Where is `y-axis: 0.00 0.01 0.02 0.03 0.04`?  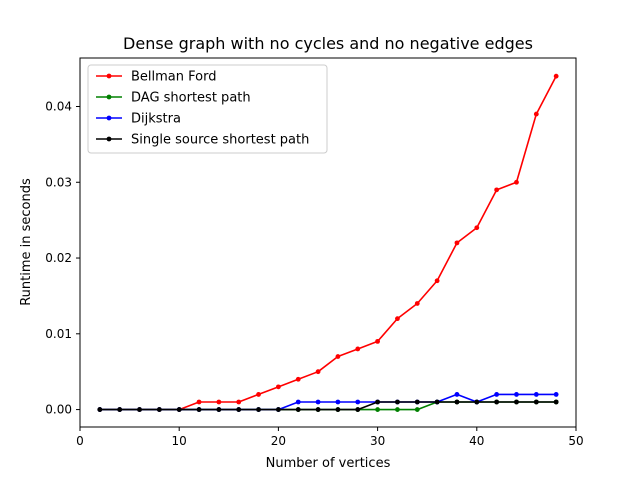
y-axis: 0.00 0.01 0.02 0.03 0.04 is located at coordinates (62, 258).